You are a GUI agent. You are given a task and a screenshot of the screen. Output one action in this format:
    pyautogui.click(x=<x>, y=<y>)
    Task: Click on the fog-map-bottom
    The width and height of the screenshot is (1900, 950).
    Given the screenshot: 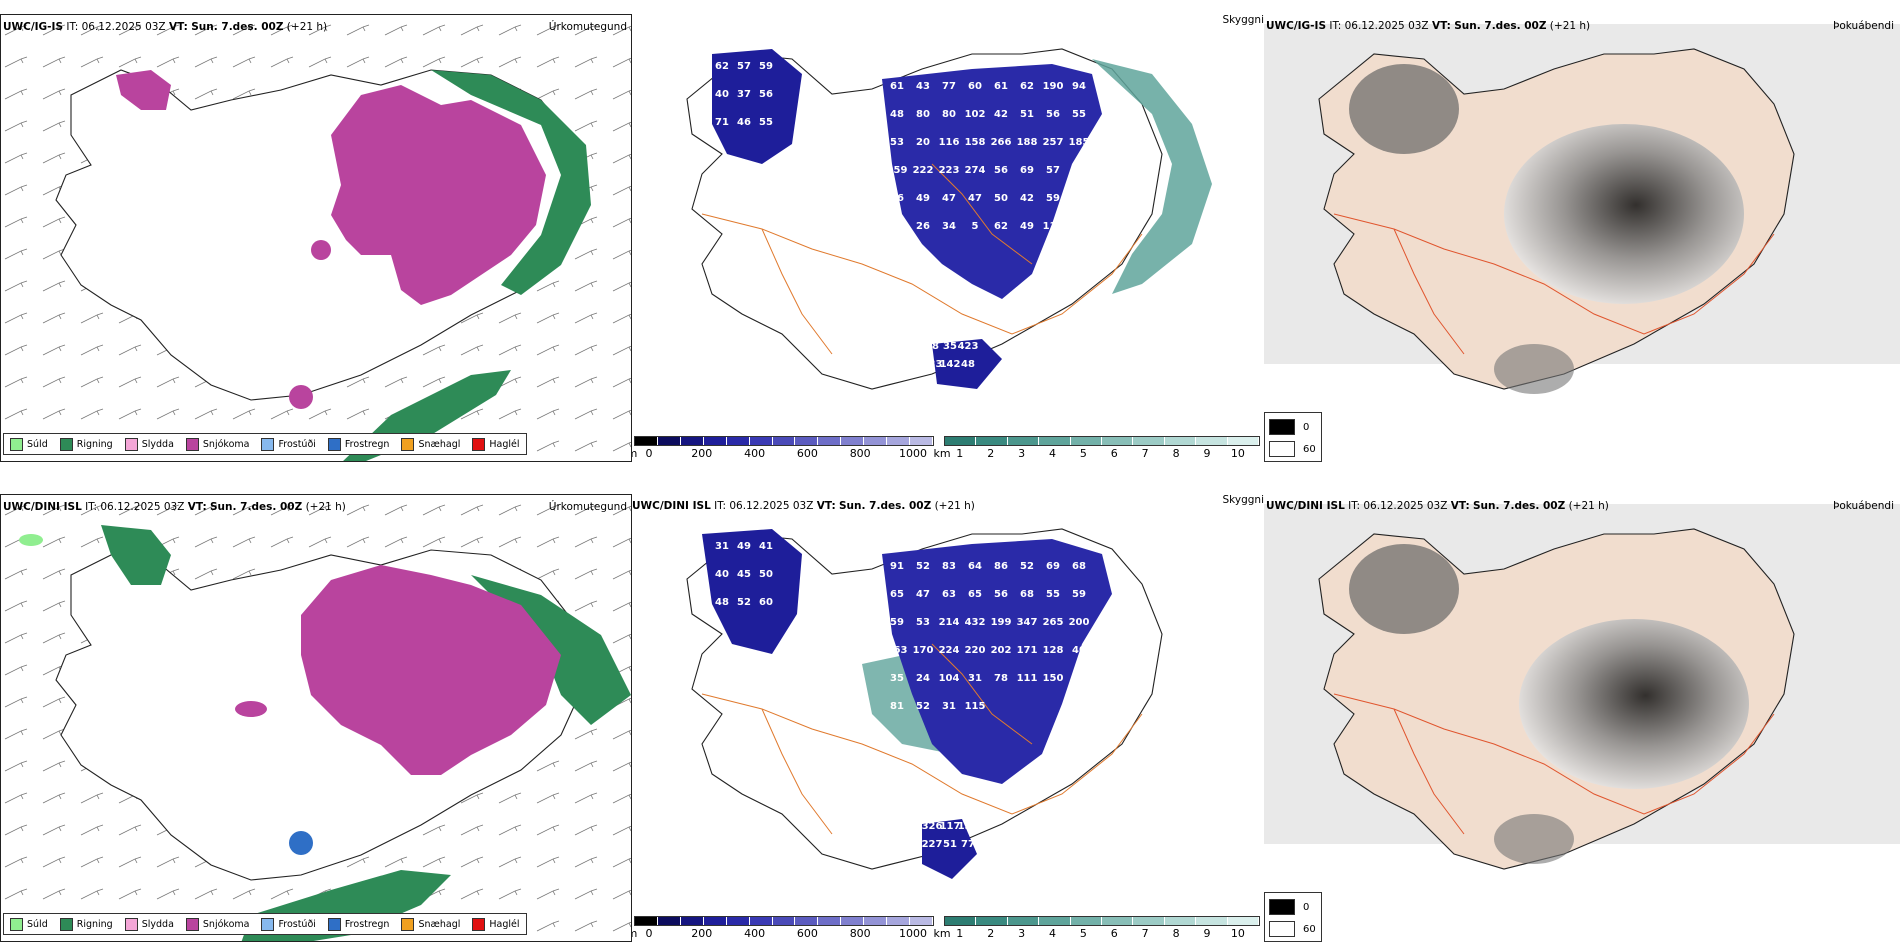 What is the action you would take?
    pyautogui.click(x=1582, y=687)
    